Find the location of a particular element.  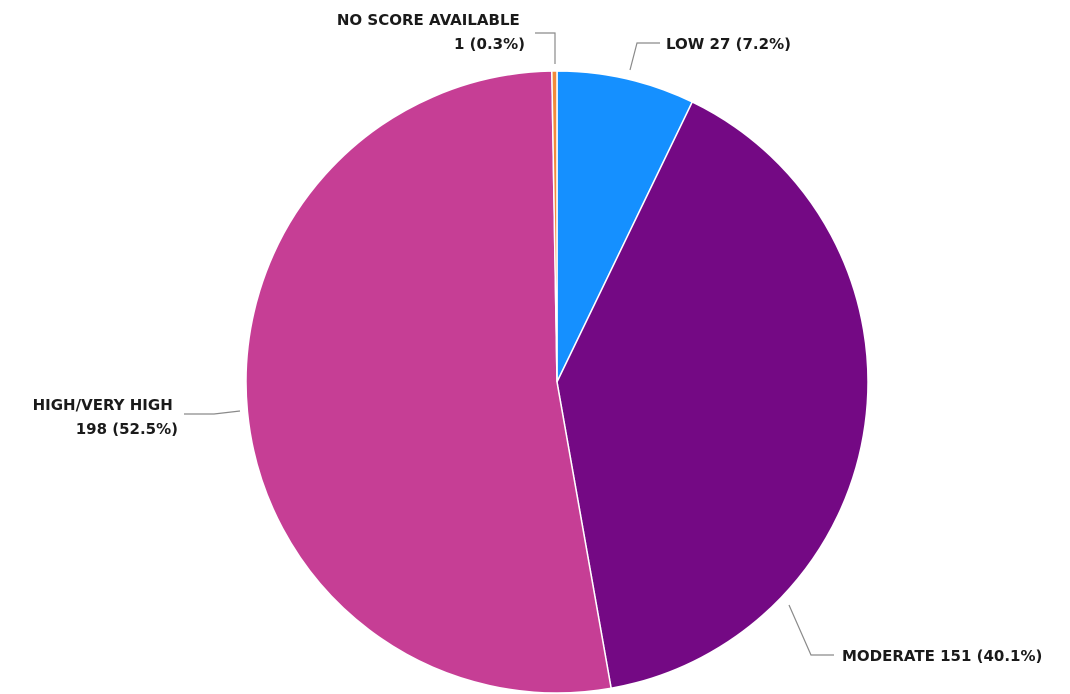

pie-slice-no-score-available is located at coordinates (554, 226).